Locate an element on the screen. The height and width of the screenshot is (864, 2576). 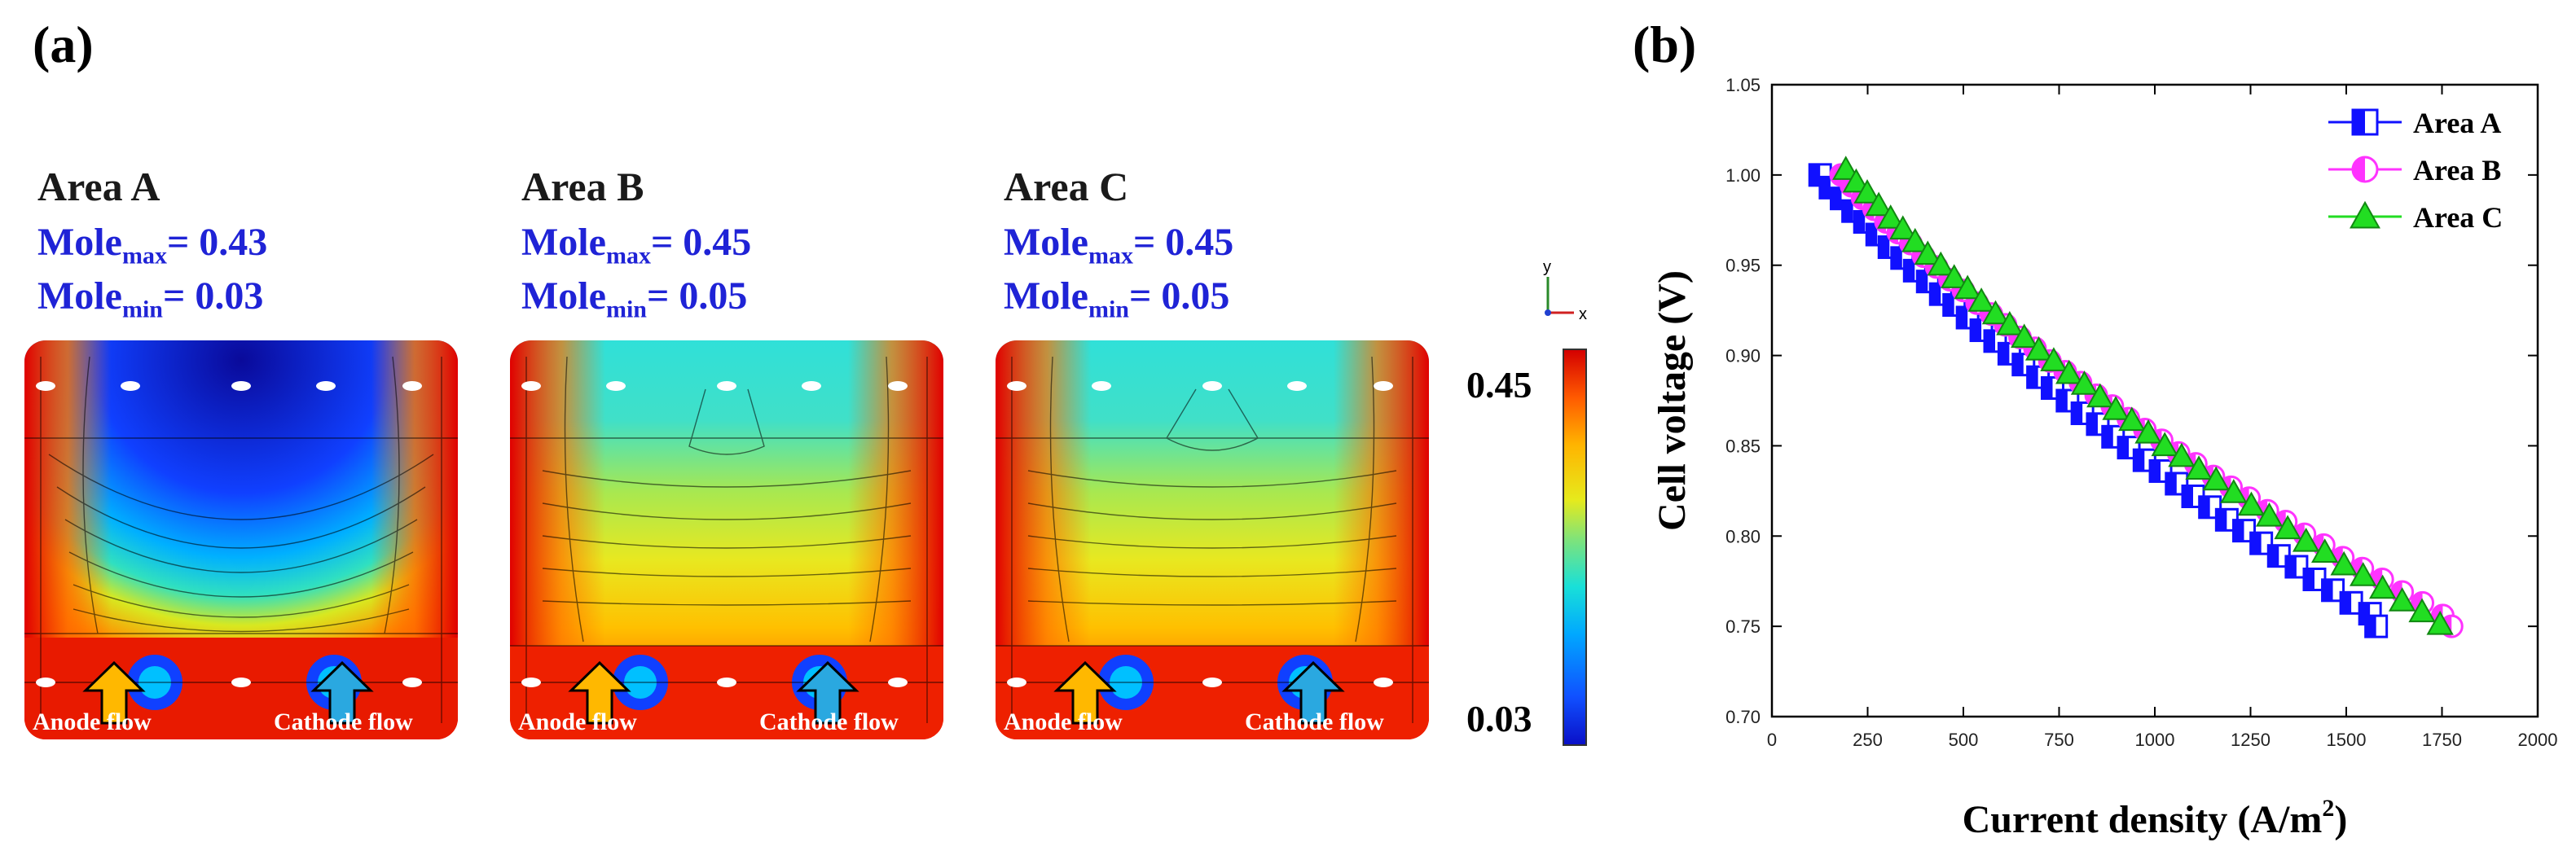
x-tick-label: 1750 is located at coordinates (2442, 740).